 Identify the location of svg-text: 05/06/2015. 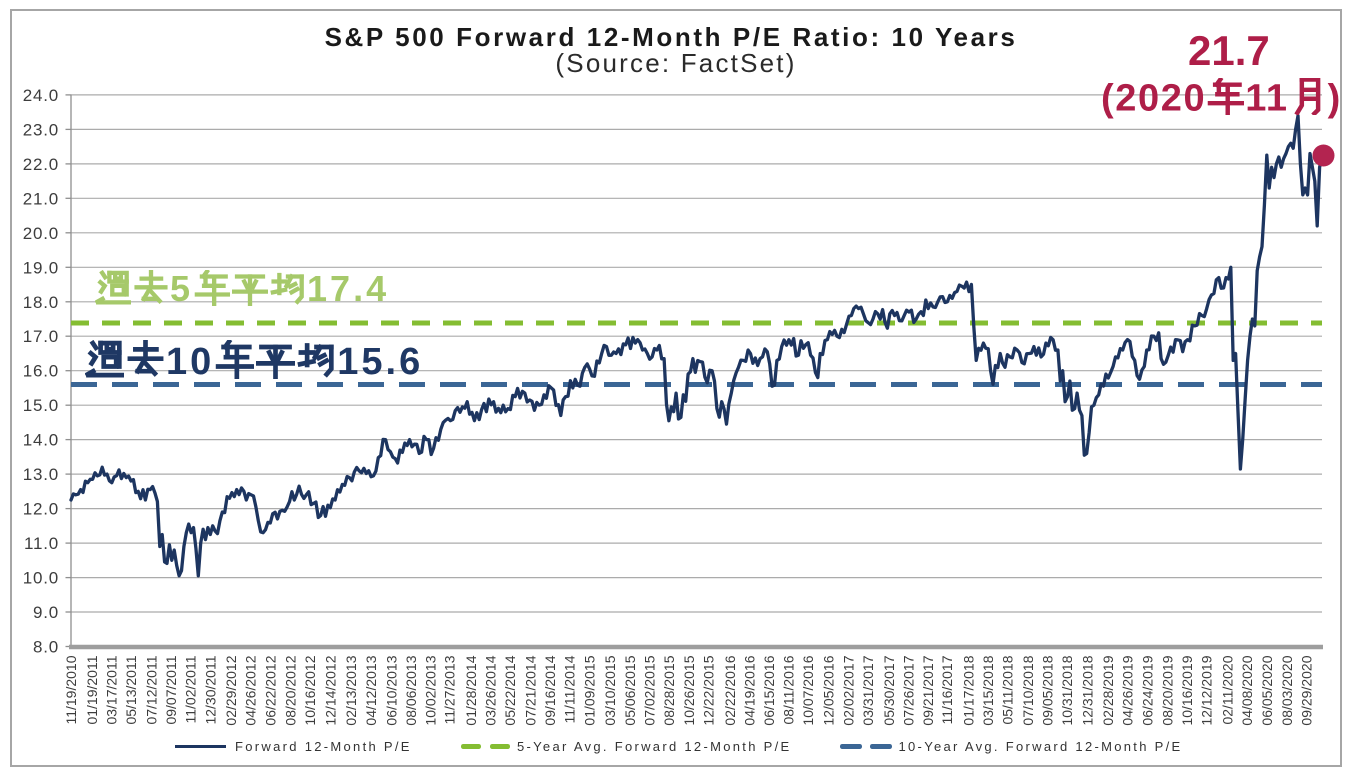
(630, 690).